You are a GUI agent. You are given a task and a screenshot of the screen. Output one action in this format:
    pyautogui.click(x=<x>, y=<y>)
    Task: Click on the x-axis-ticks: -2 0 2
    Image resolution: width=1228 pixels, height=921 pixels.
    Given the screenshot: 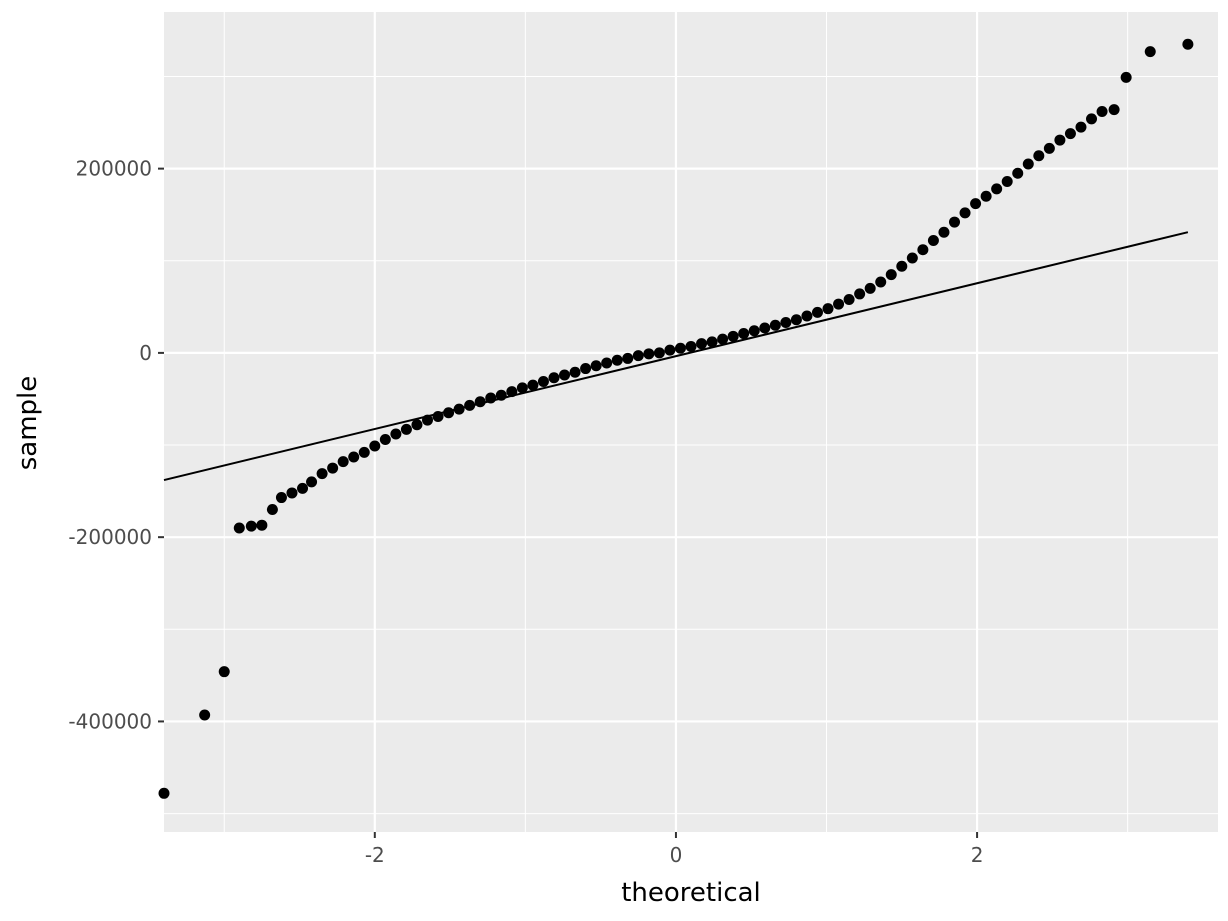 What is the action you would take?
    pyautogui.click(x=674, y=849)
    